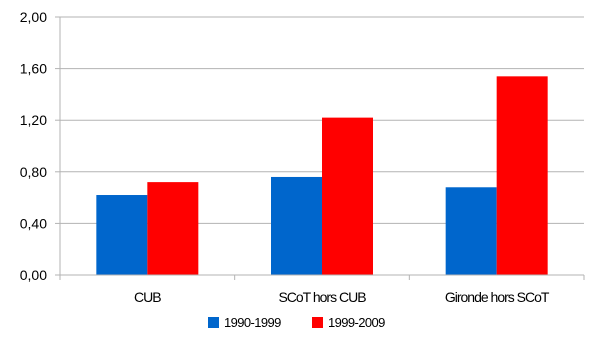 The height and width of the screenshot is (345, 589). What do you see at coordinates (297, 322) in the screenshot?
I see `legend: 1990-1999 1999-2009` at bounding box center [297, 322].